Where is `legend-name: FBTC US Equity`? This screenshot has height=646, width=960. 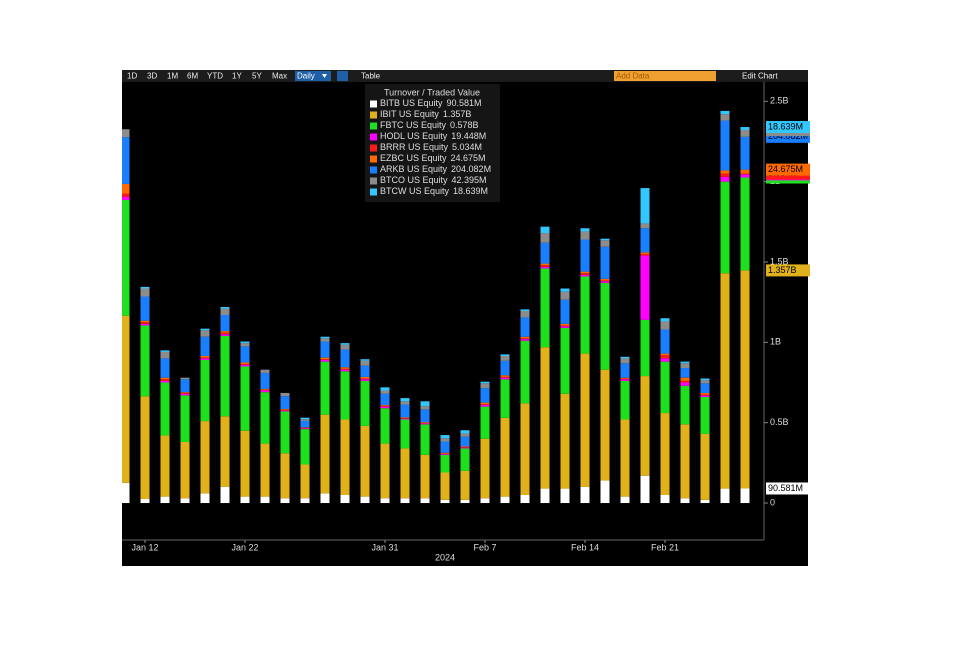 legend-name: FBTC US Equity is located at coordinates (413, 125).